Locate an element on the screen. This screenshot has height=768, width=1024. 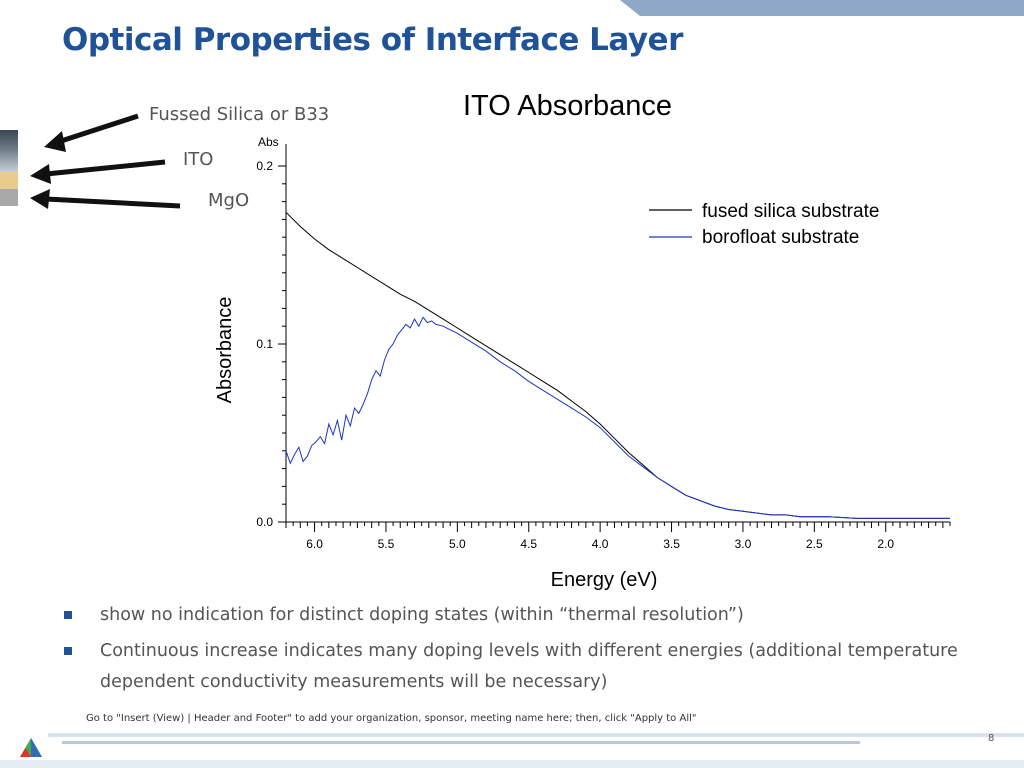
glass-substrate-layer is located at coordinates (9, 151).